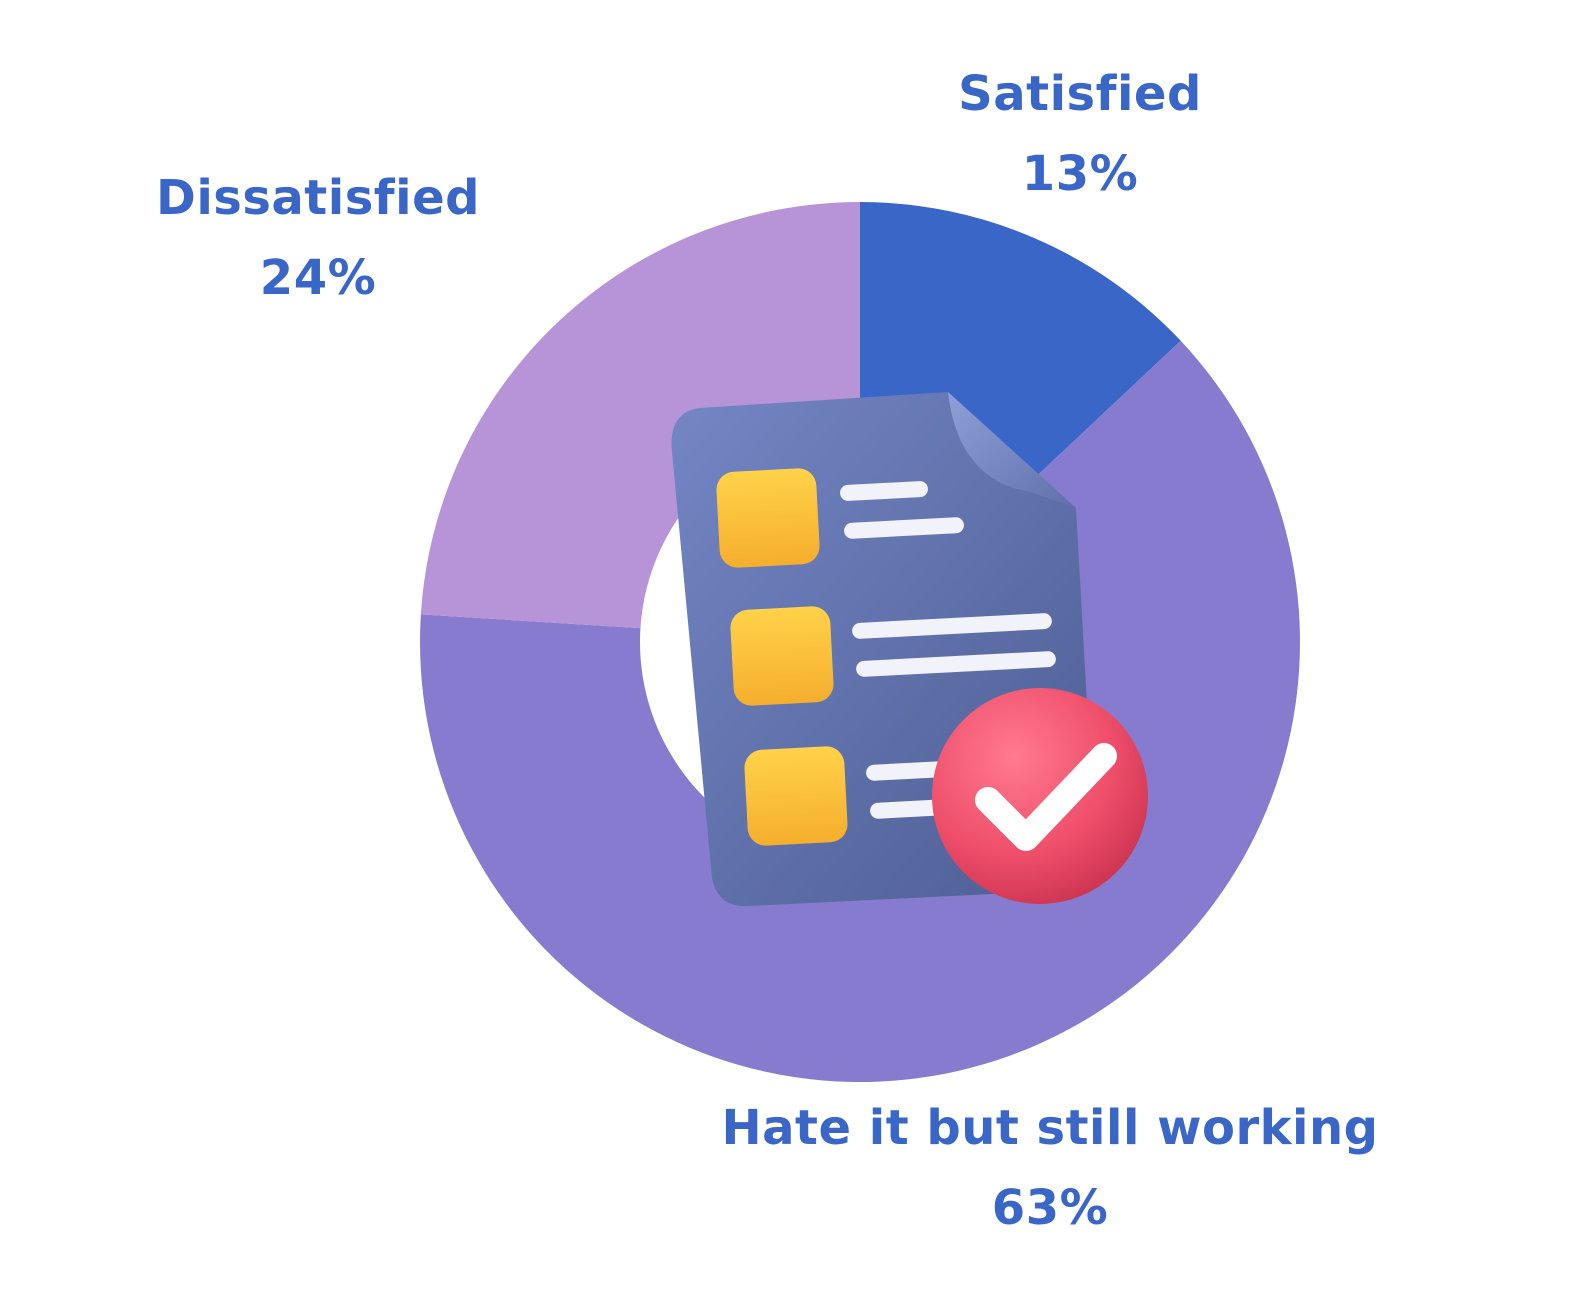 The height and width of the screenshot is (1297, 1584). I want to click on label-satisfied: Satisfied 13%, so click(1080, 134).